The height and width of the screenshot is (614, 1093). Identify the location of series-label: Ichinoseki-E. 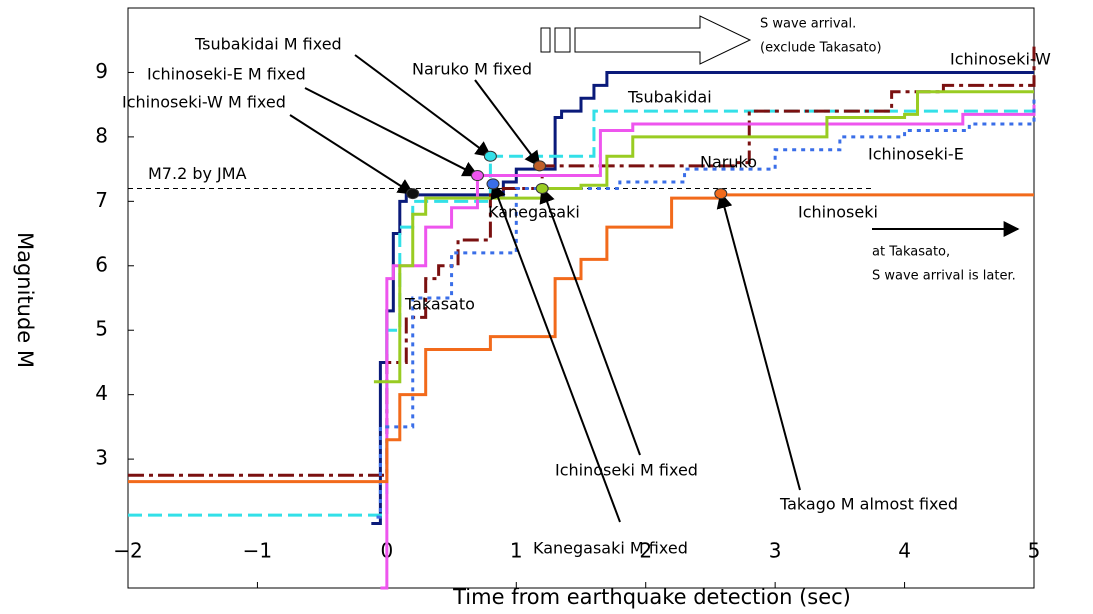
(916, 154).